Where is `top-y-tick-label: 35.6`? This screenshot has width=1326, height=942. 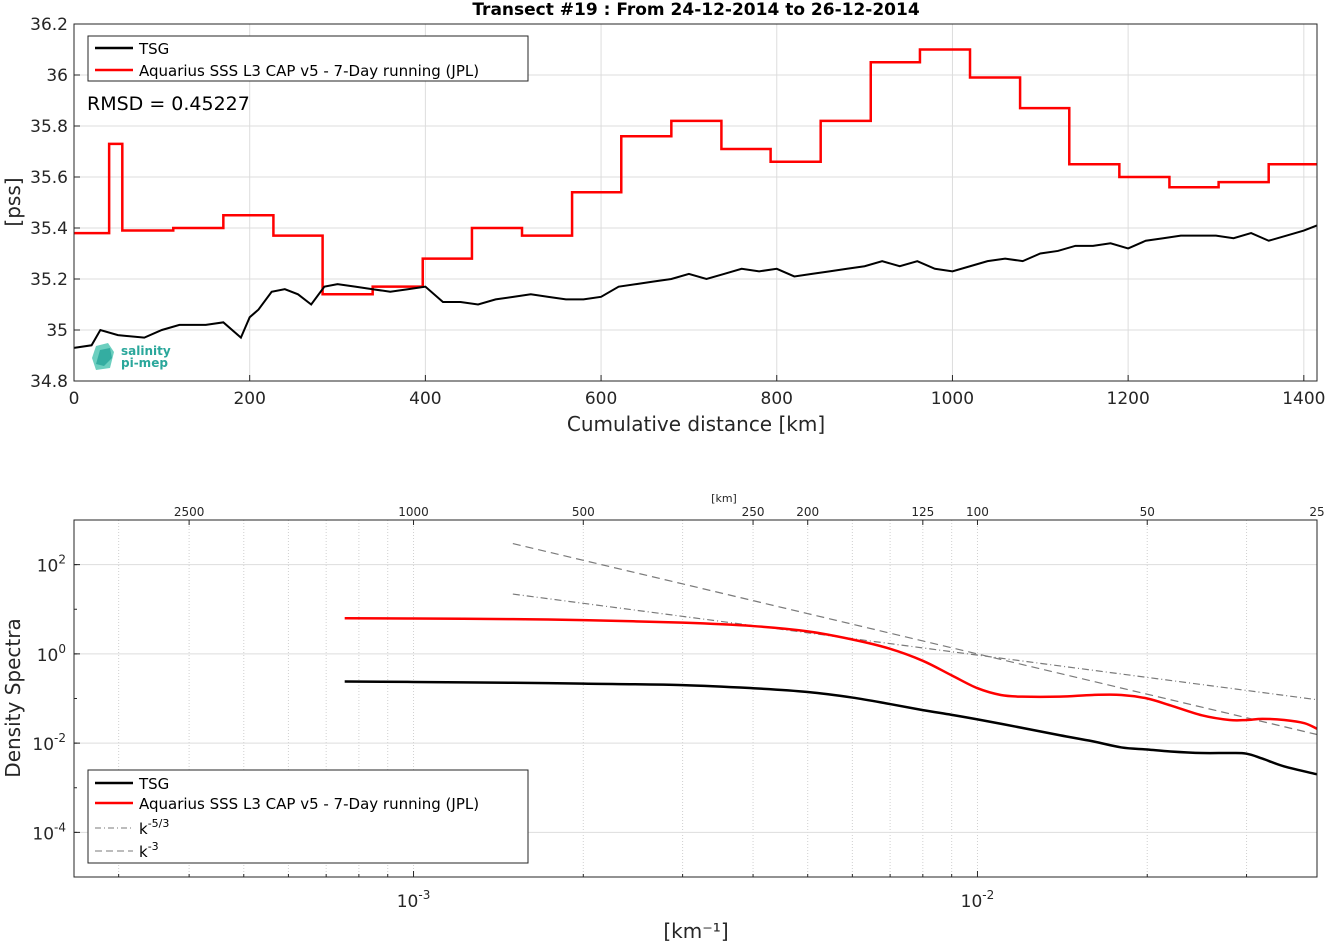 top-y-tick-label: 35.6 is located at coordinates (49, 178).